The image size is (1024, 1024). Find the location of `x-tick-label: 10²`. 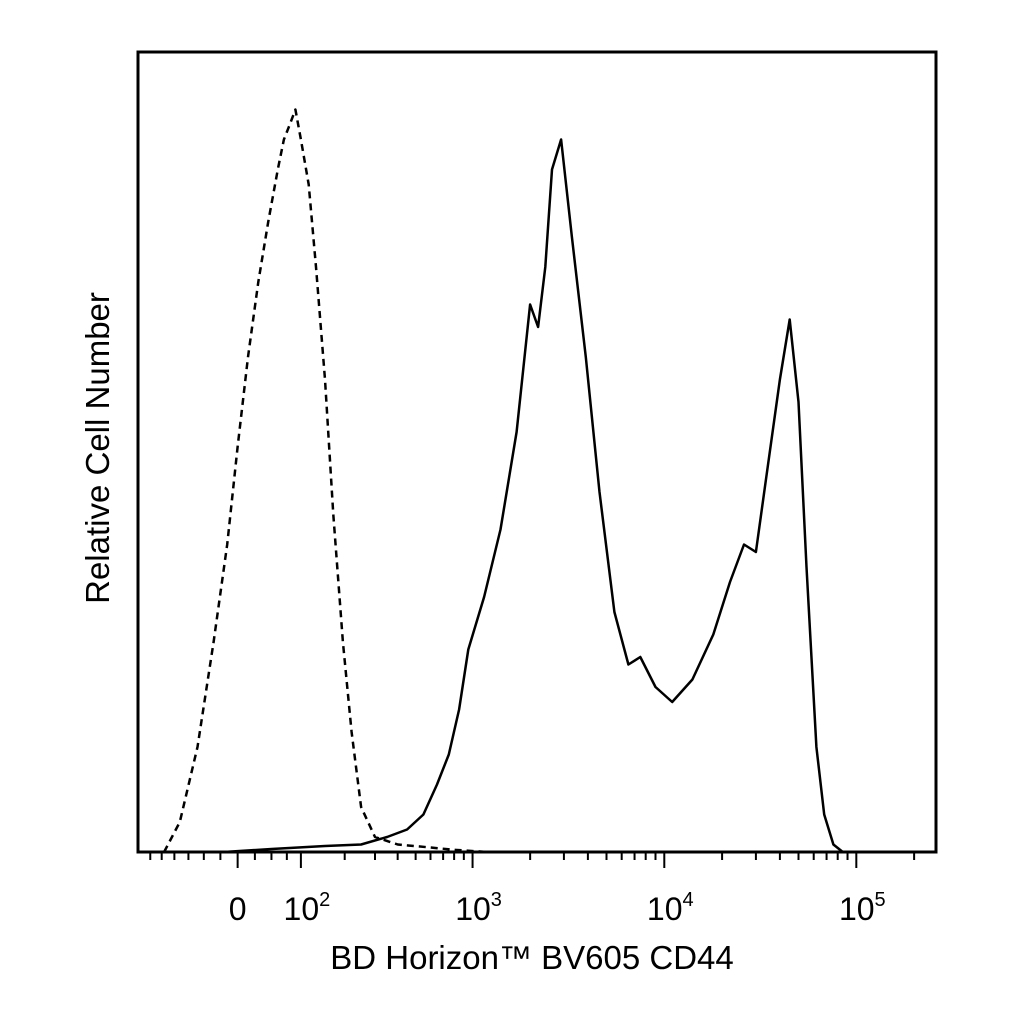

x-tick-label: 10² is located at coordinates (307, 908).